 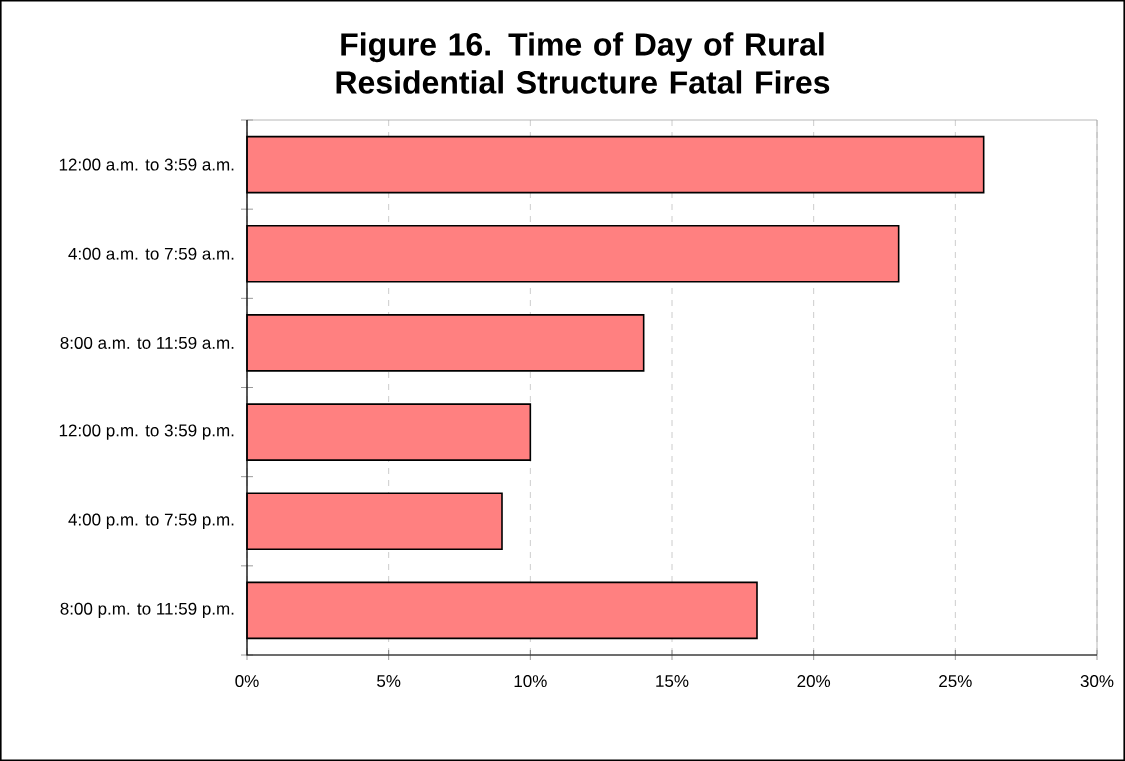 What do you see at coordinates (583, 63) in the screenshot?
I see `chart-title: Figure 16. Time of Day of Rural Residential Structure Fatal Fires` at bounding box center [583, 63].